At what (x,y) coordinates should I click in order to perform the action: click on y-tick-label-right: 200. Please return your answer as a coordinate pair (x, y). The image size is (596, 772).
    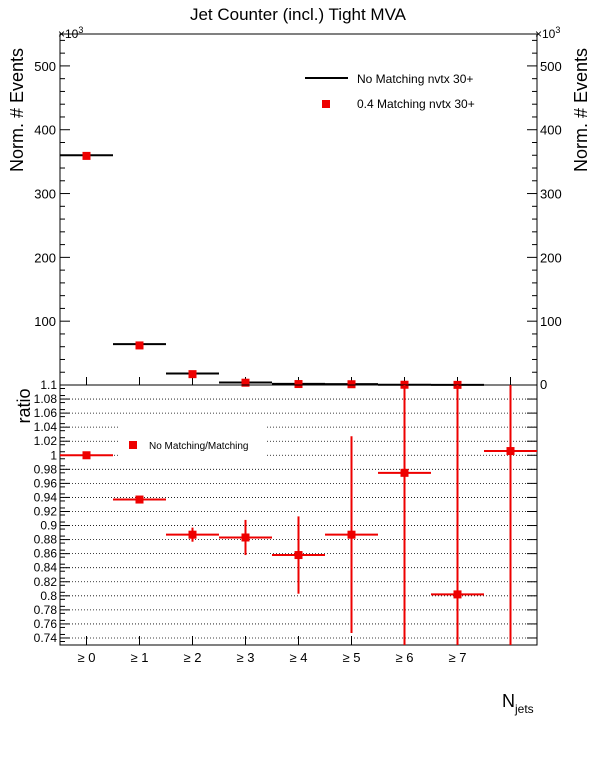
    Looking at the image, I should click on (551, 257).